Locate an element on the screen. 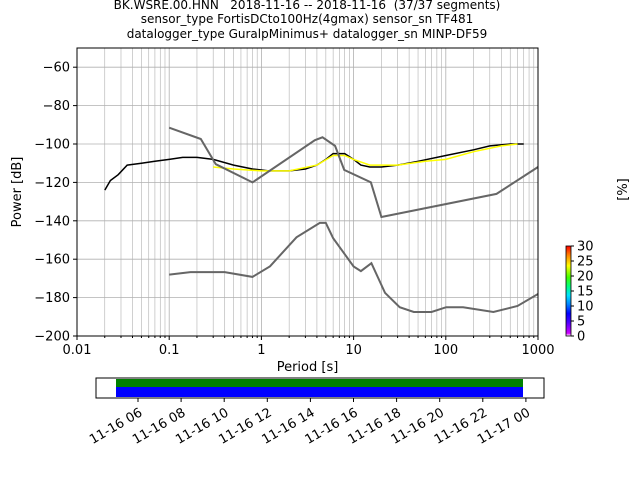  y-axis-label: Power [dB] is located at coordinates (17, 192).